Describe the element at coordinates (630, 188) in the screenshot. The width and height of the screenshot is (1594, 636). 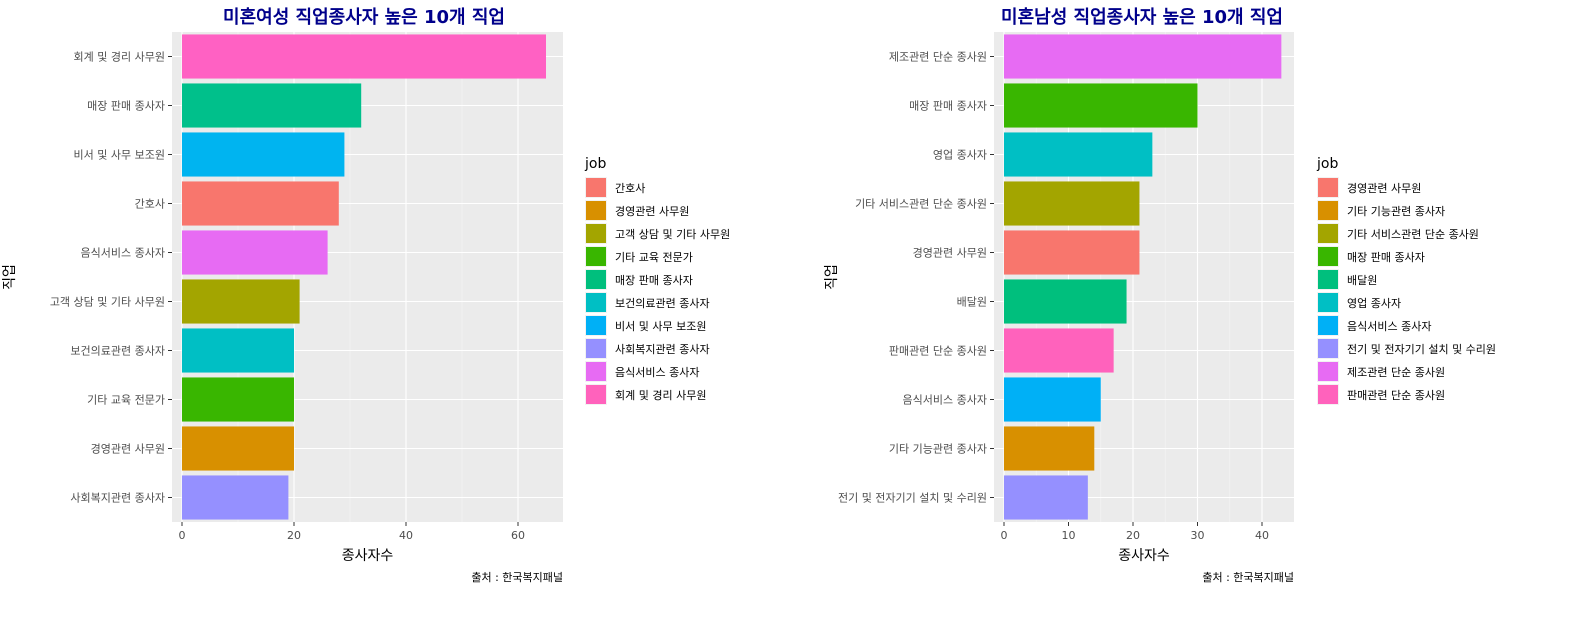
I see `legend-label: 간호사` at that location.